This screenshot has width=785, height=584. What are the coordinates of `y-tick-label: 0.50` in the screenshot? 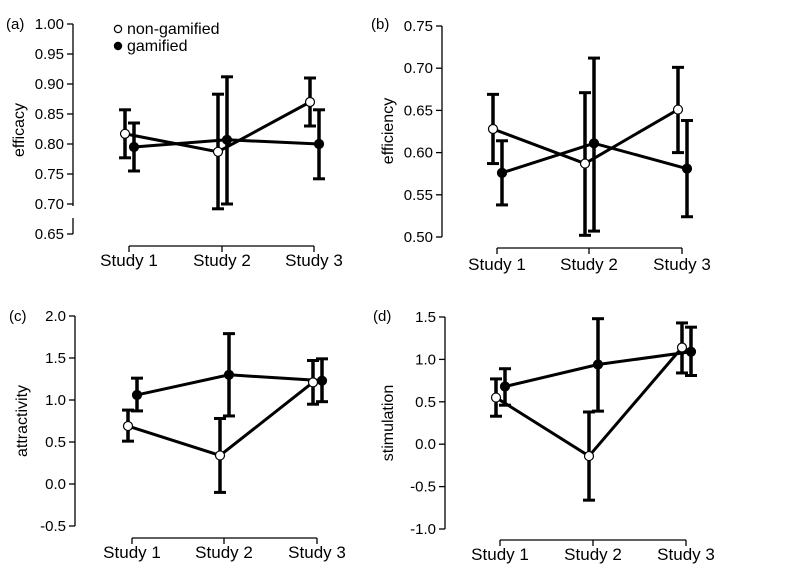 It's located at (418, 237).